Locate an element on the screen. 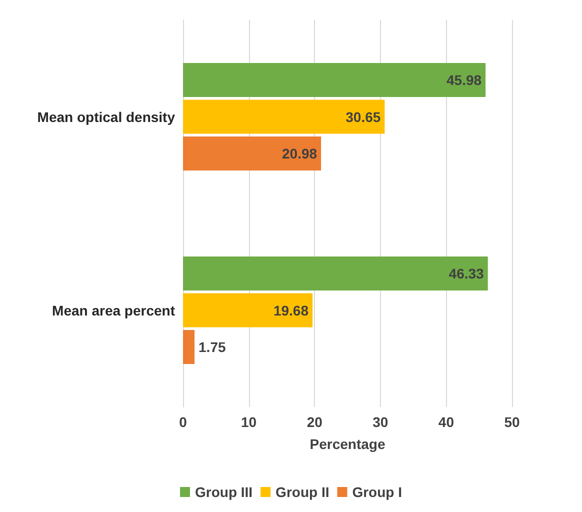 The height and width of the screenshot is (512, 582). x-tick-label: 40 is located at coordinates (446, 422).